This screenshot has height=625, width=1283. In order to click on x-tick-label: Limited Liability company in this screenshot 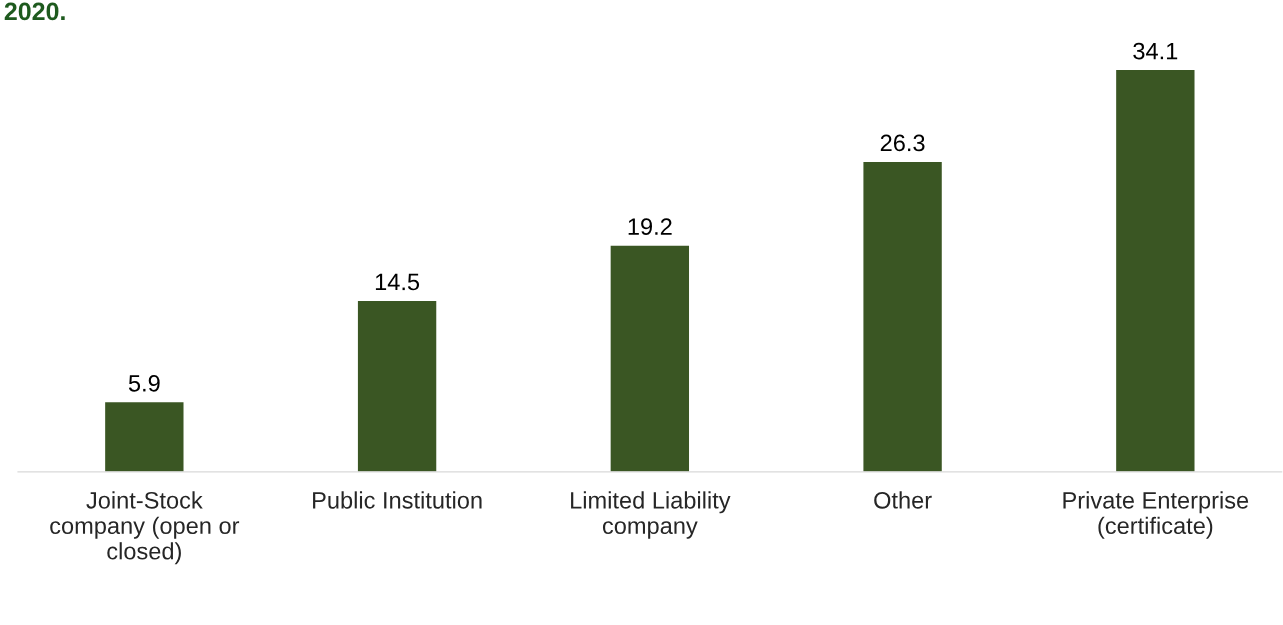, I will do `click(651, 515)`.